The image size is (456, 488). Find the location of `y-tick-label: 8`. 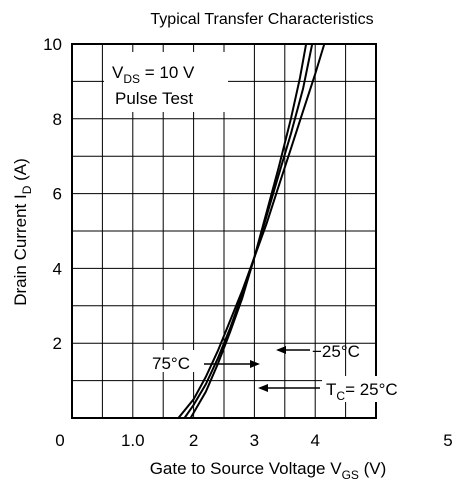

y-tick-label: 8 is located at coordinates (57, 119).